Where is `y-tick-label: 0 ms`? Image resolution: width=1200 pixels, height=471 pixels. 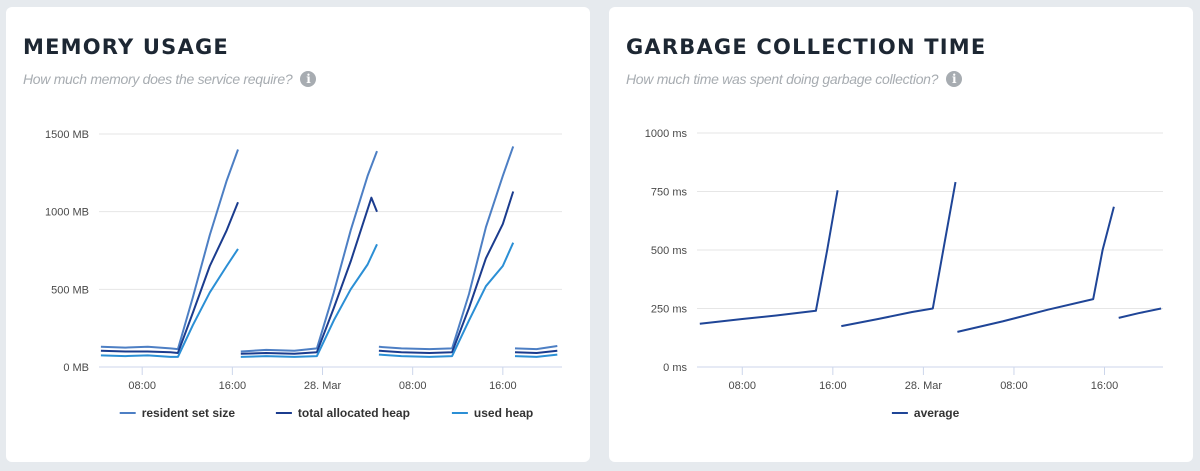
y-tick-label: 0 ms is located at coordinates (675, 368).